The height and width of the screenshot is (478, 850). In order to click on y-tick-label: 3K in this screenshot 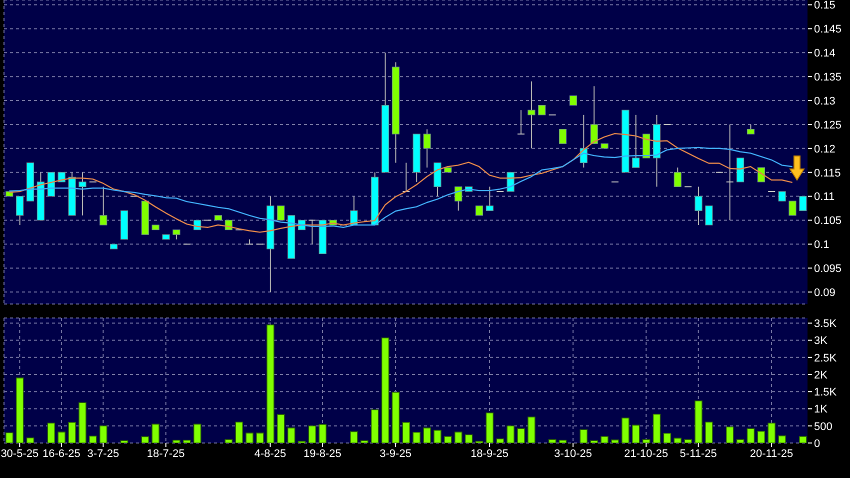, I will do `click(821, 341)`.